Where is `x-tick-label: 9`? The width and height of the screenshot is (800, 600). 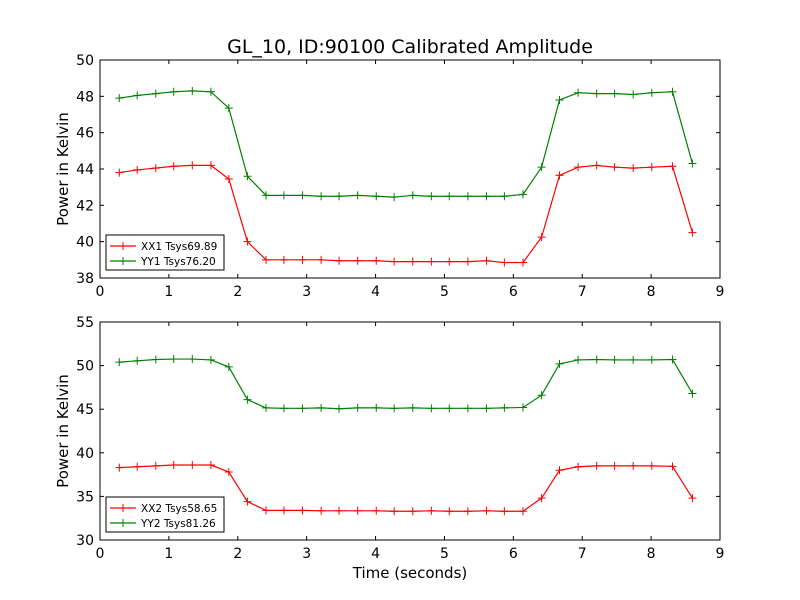
x-tick-label: 9 is located at coordinates (720, 292).